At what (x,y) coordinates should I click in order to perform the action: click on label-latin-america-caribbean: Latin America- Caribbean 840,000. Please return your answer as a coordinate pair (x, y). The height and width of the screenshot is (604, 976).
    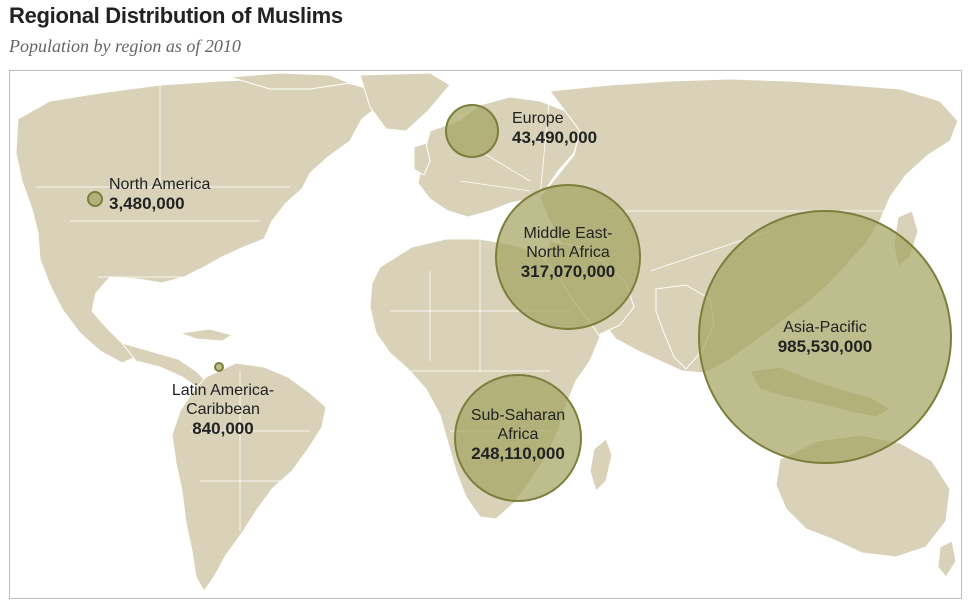
    Looking at the image, I should click on (223, 410).